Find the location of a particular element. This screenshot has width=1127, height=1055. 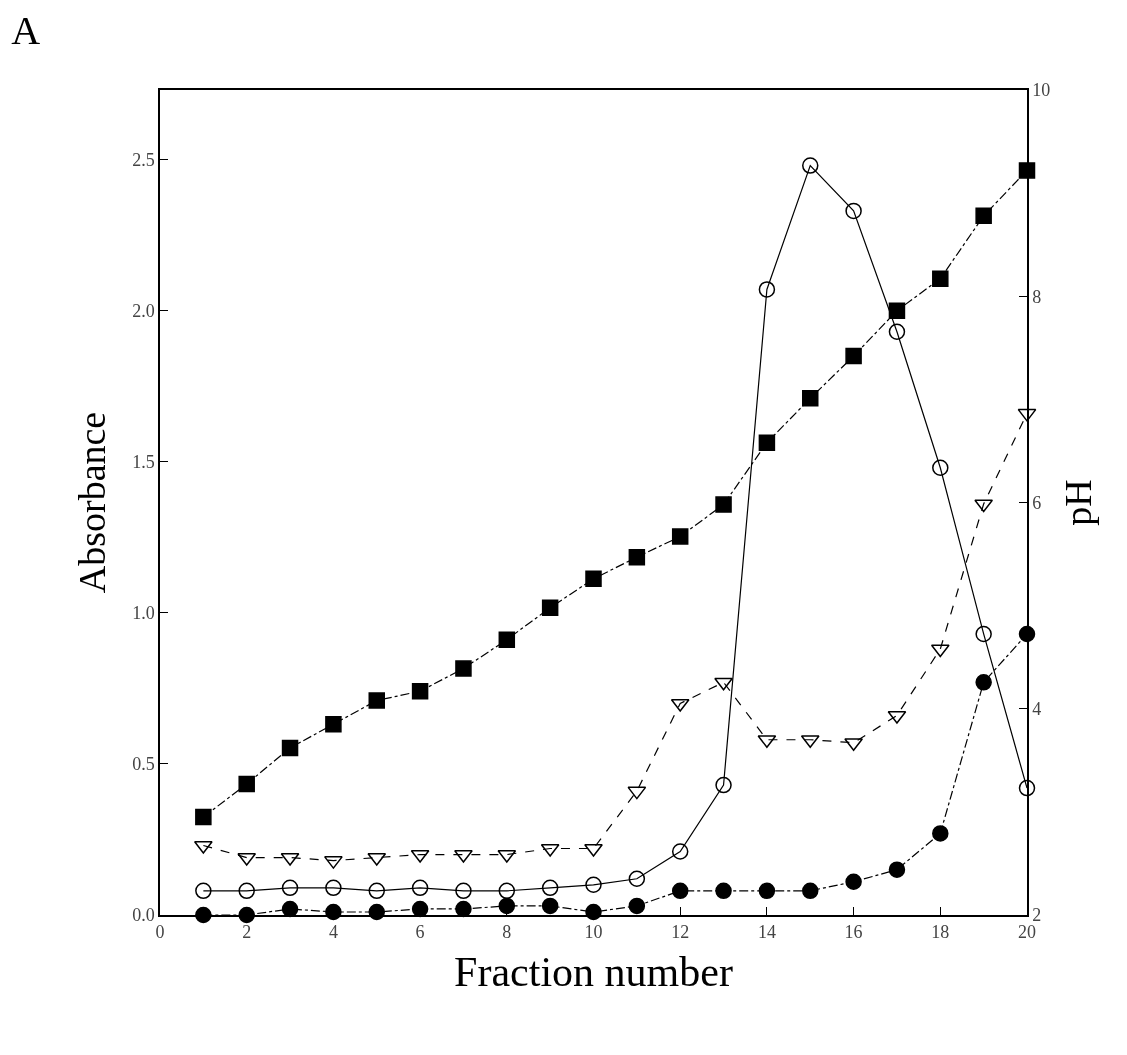

y-tick-label: 2.5 is located at coordinates (143, 159).